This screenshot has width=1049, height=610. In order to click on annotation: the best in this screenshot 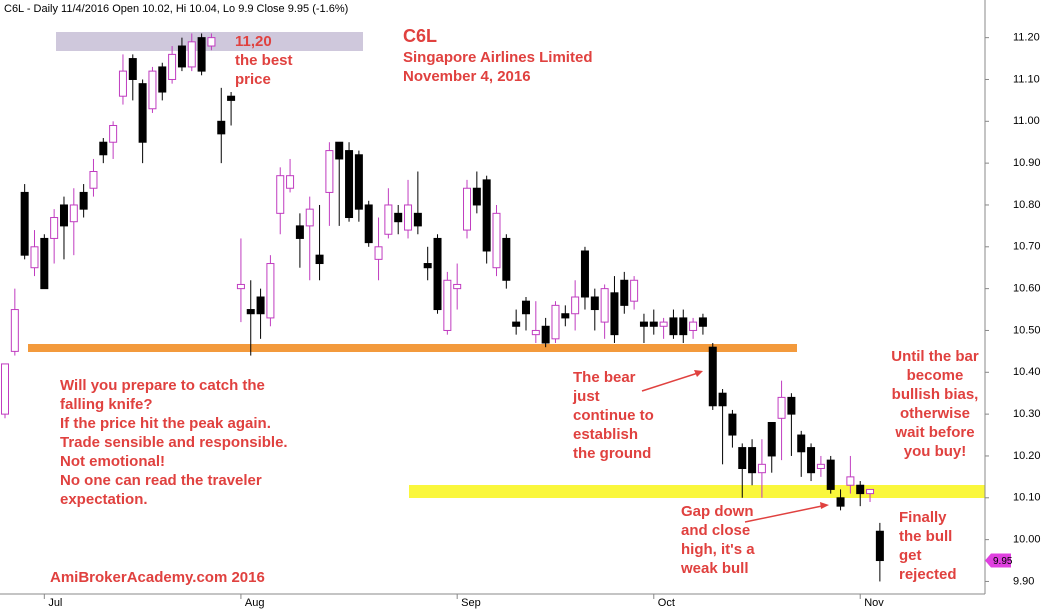, I will do `click(264, 60)`.